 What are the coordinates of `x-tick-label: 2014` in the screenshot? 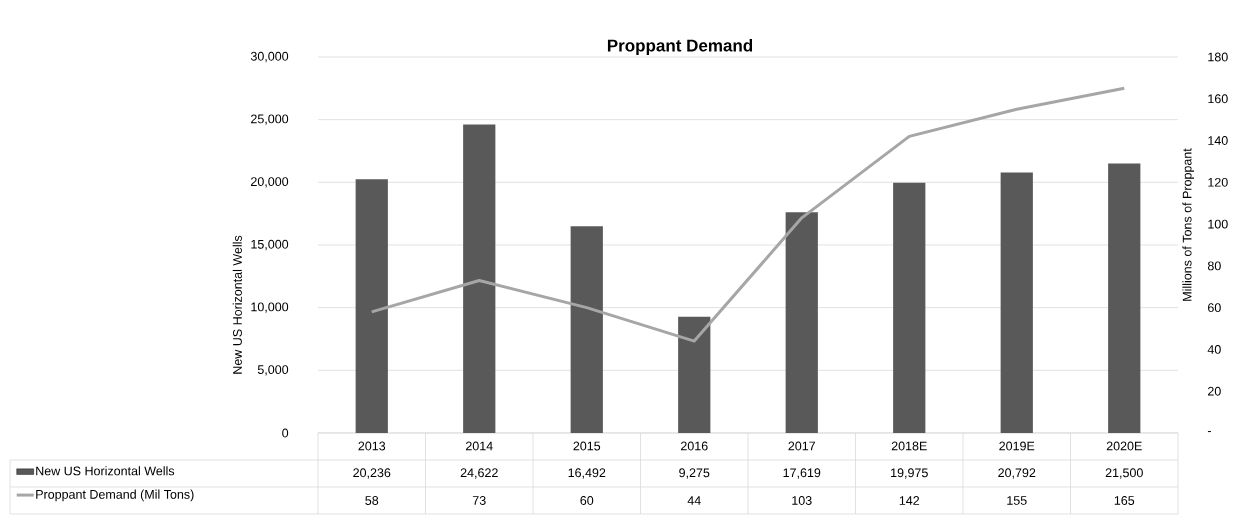 It's located at (479, 446).